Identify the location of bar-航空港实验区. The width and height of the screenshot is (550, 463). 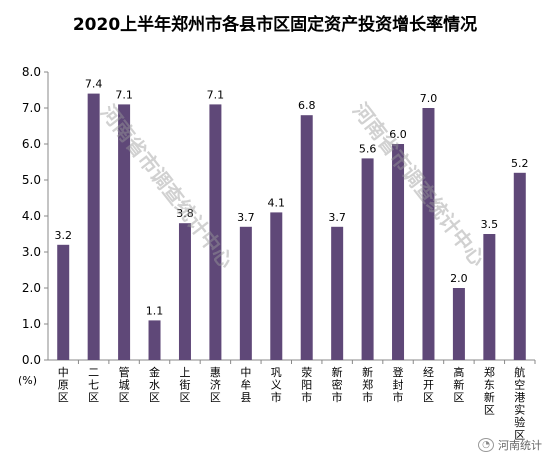
(519, 266).